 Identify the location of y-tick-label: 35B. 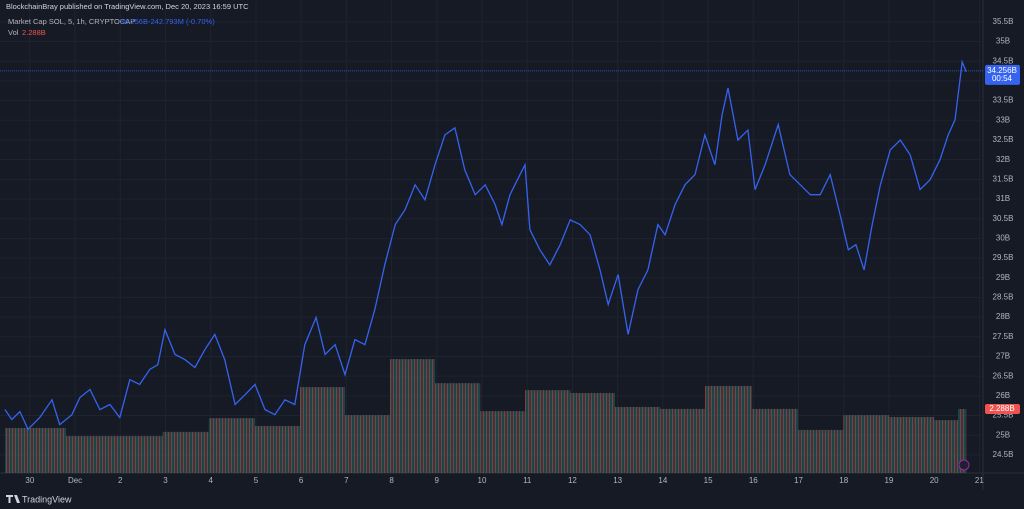
(1003, 41).